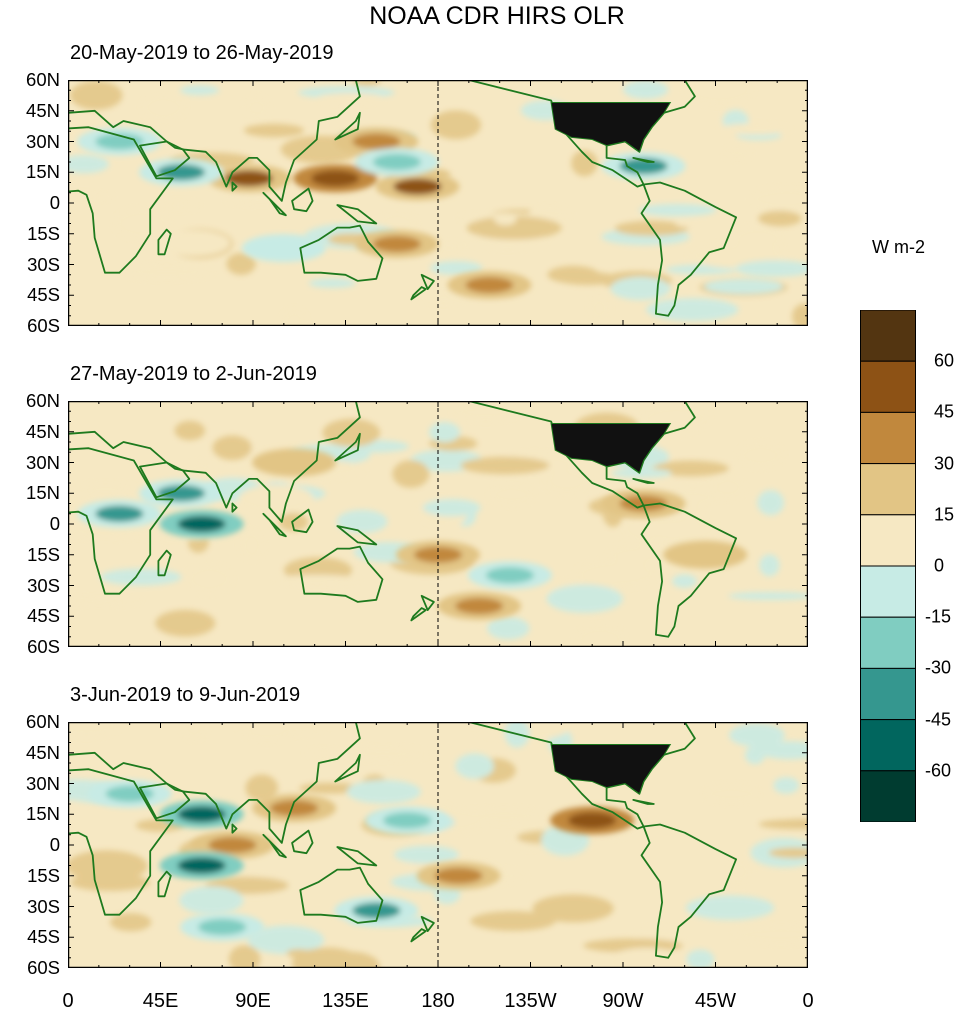 The image size is (964, 1013). I want to click on coastline-japan, so click(347, 126).